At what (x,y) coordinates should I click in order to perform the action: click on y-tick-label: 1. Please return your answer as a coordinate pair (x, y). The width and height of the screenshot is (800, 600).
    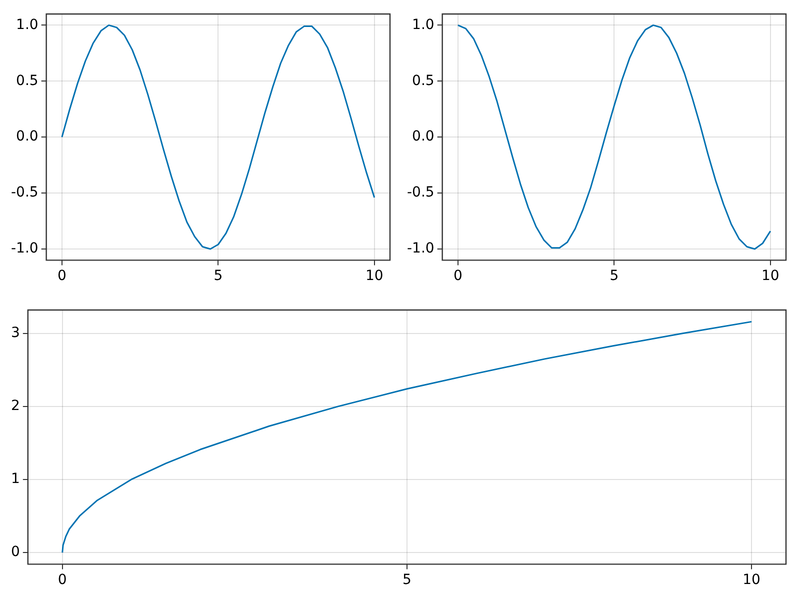
    Looking at the image, I should click on (15, 479).